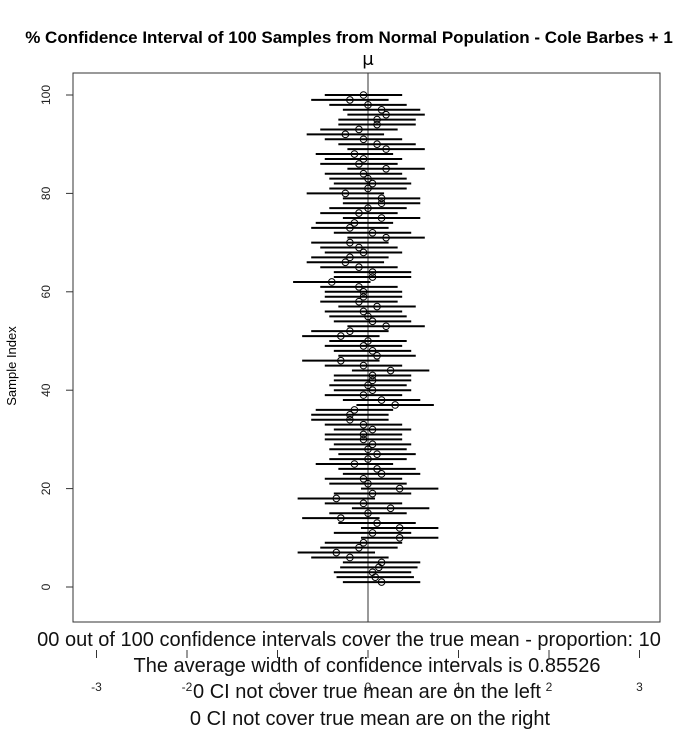  What do you see at coordinates (187, 687) in the screenshot?
I see `x-tick-label: -2` at bounding box center [187, 687].